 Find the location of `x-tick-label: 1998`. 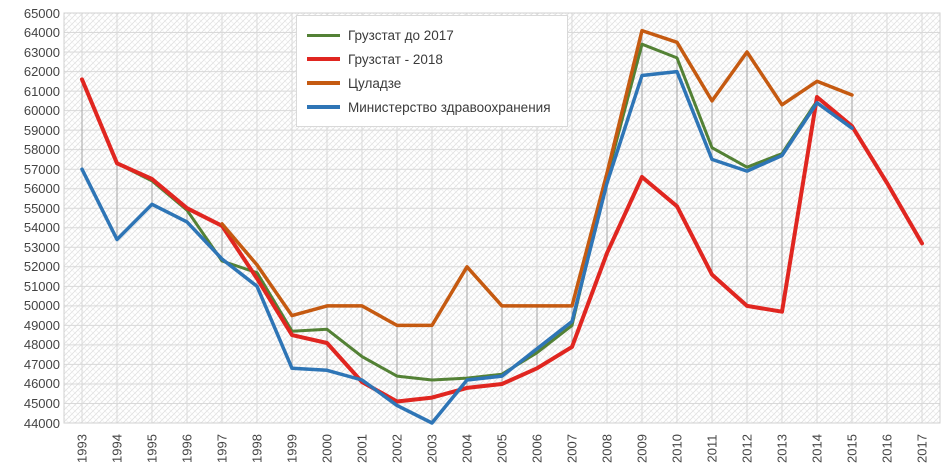

x-tick-label: 1998 is located at coordinates (257, 448).